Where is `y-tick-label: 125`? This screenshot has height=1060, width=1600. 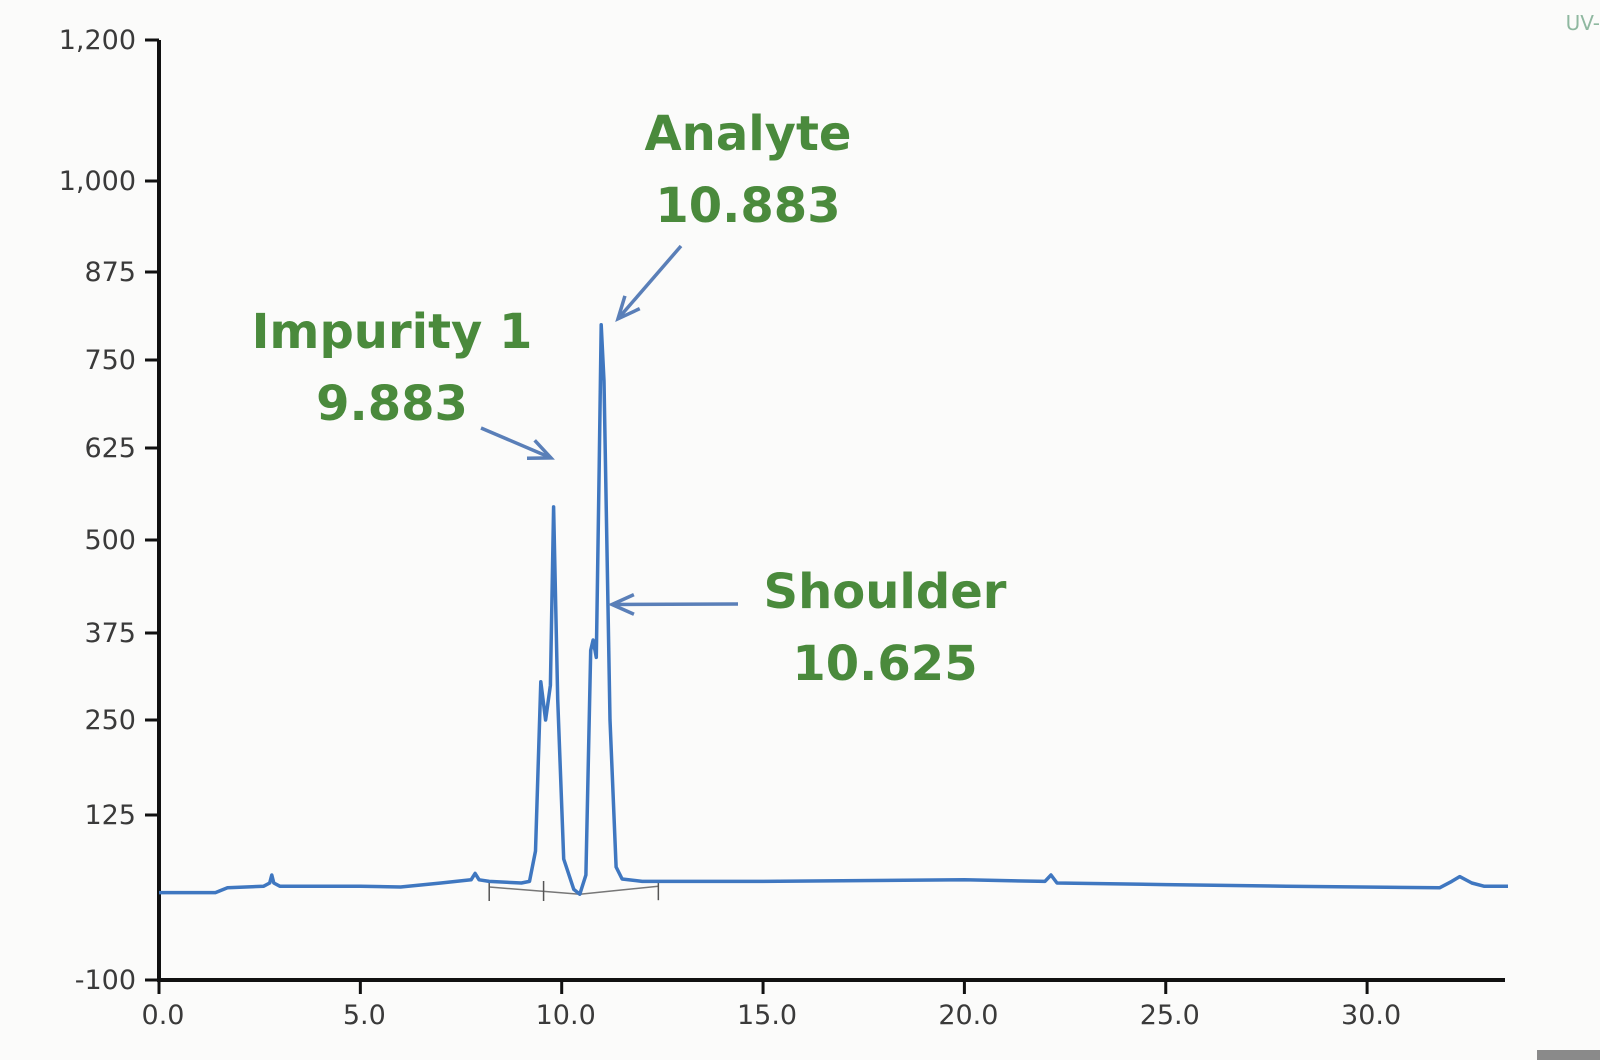 y-tick-label: 125 is located at coordinates (110, 815).